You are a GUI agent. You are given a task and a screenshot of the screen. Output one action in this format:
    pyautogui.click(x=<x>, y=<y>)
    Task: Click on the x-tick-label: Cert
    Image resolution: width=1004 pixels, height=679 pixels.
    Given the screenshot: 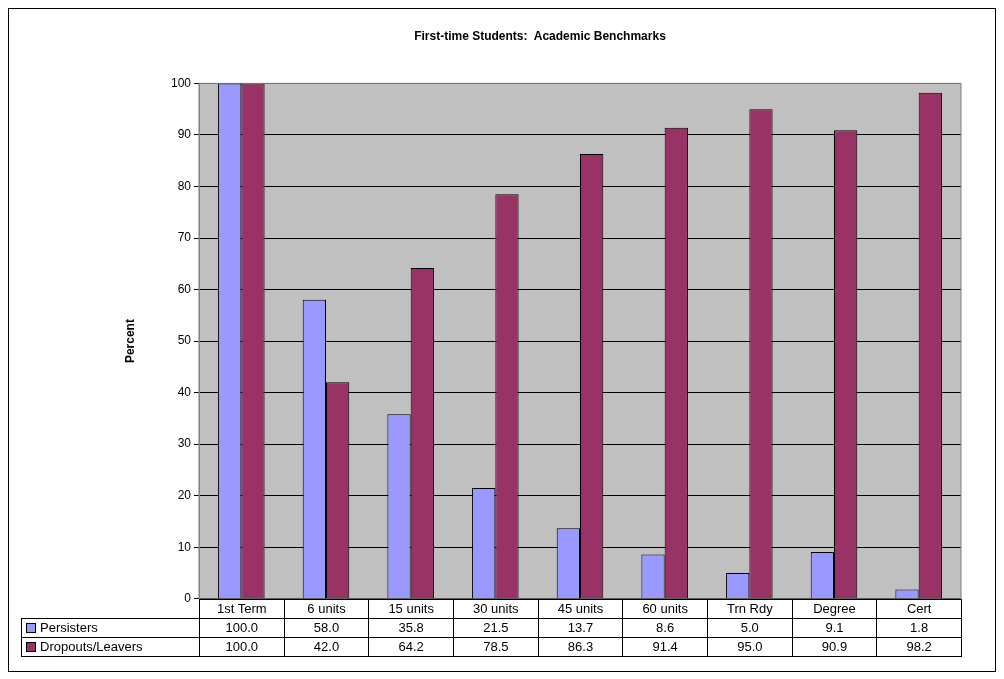 What is the action you would take?
    pyautogui.click(x=919, y=608)
    